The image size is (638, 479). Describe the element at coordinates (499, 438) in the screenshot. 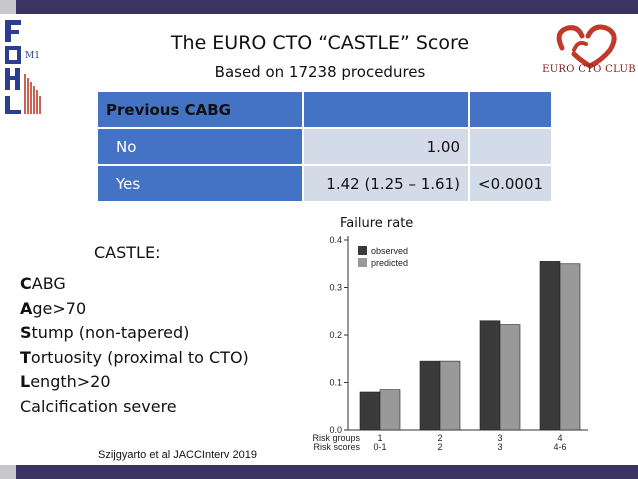

I see `x-tick-label: 3` at that location.